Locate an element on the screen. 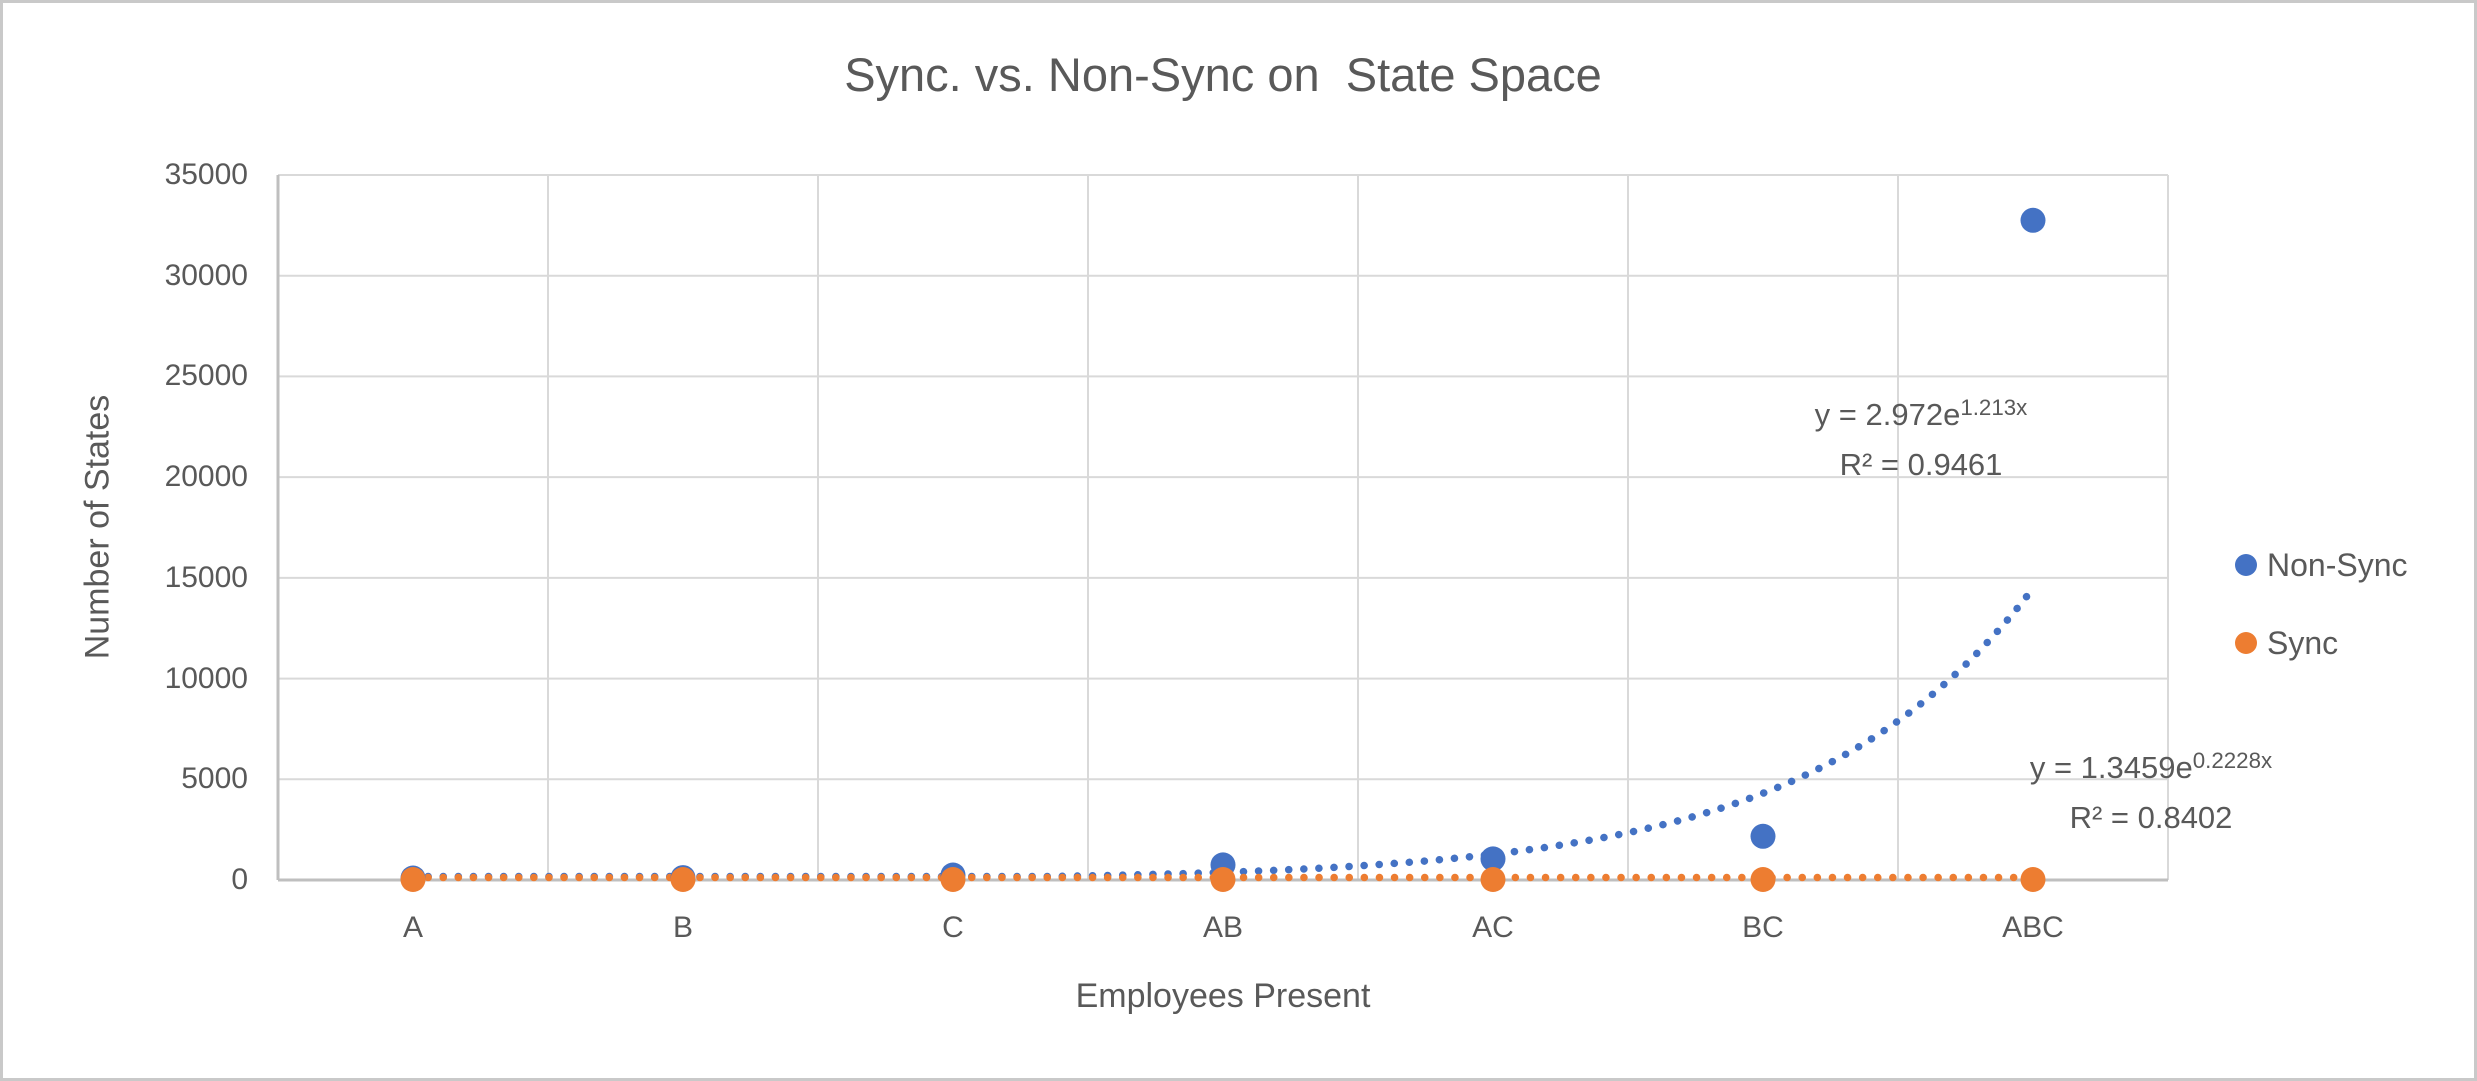 Image resolution: width=2477 pixels, height=1081 pixels. data-point-non-sync-bc is located at coordinates (1763, 836).